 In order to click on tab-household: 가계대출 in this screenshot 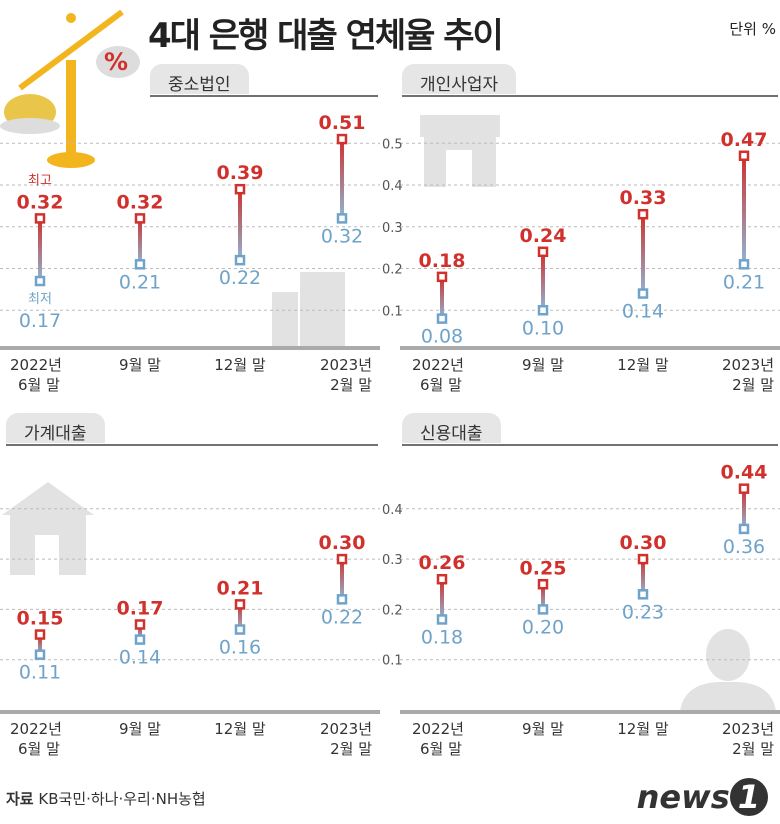, I will do `click(55, 428)`.